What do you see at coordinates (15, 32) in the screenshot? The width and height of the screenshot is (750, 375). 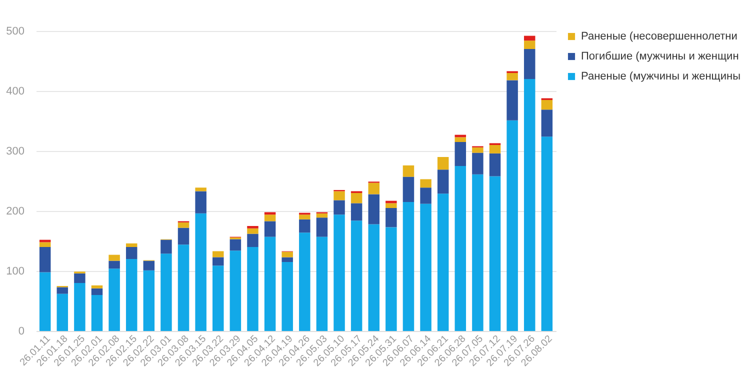 I see `y-tick-label: 500` at bounding box center [15, 32].